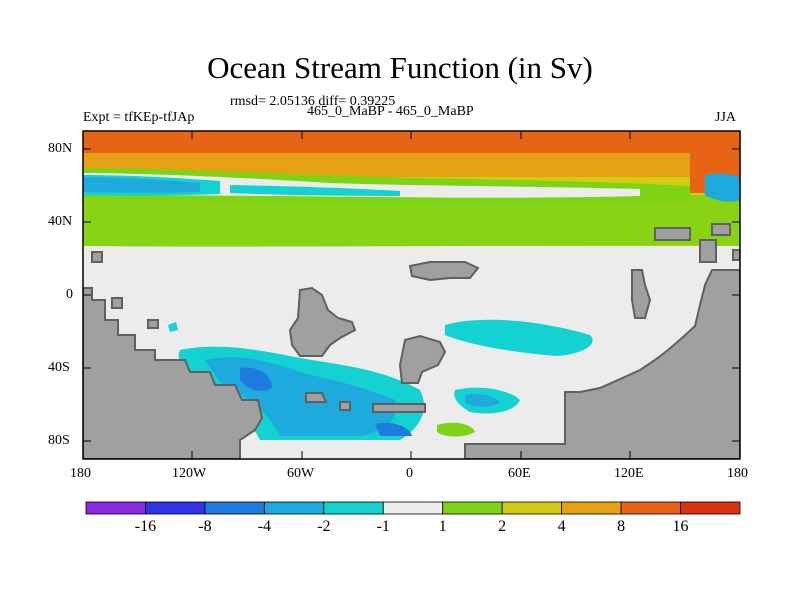 The image size is (800, 600). What do you see at coordinates (173, 327) in the screenshot?
I see `small-negative-patch` at bounding box center [173, 327].